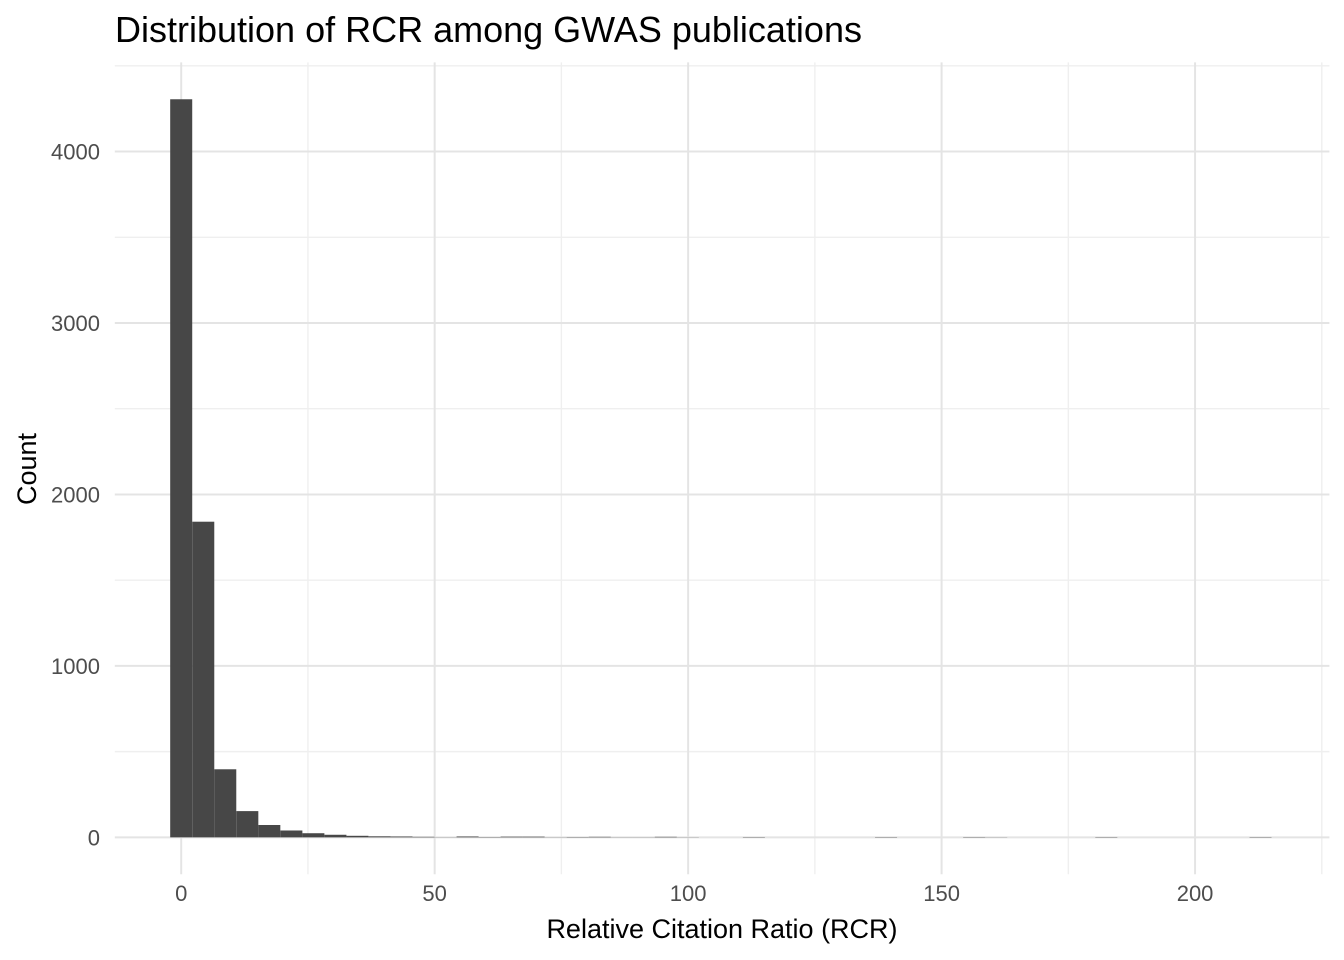 The height and width of the screenshot is (960, 1344). What do you see at coordinates (181, 893) in the screenshot?
I see `x-tick-label: 0` at bounding box center [181, 893].